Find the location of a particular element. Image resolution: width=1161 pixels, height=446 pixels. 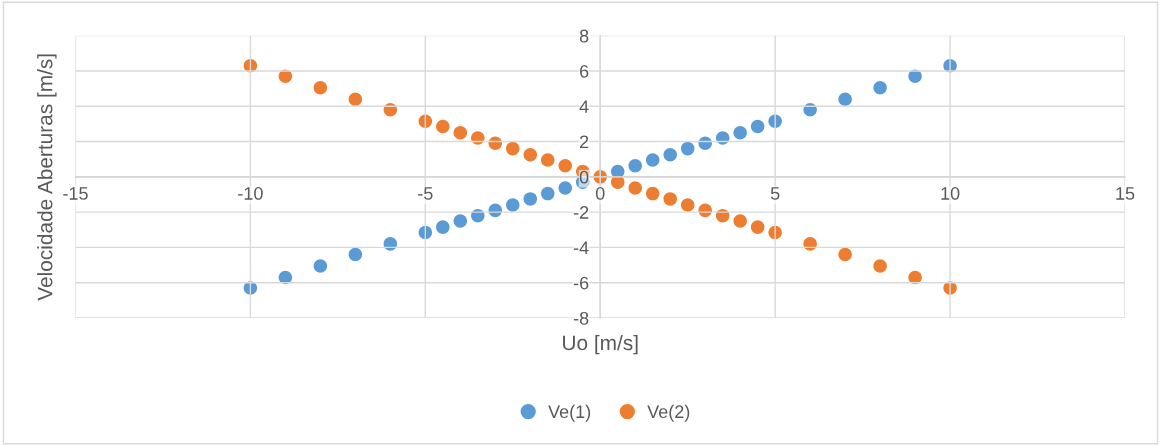

x-tick-label: 15 is located at coordinates (1125, 193).